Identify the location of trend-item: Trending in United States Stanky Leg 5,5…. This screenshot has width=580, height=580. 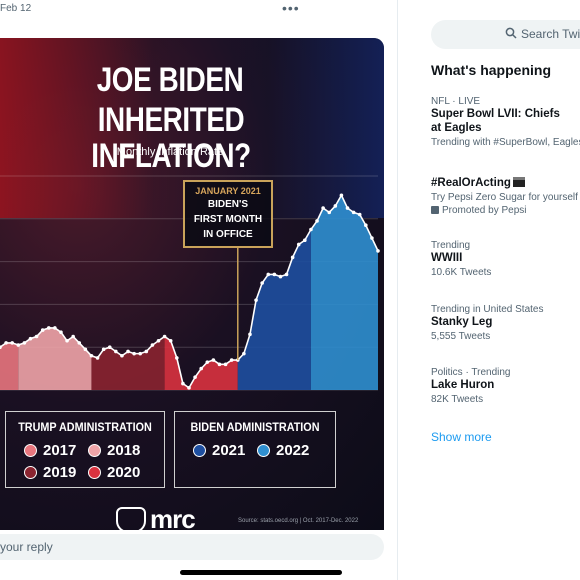
(505, 323).